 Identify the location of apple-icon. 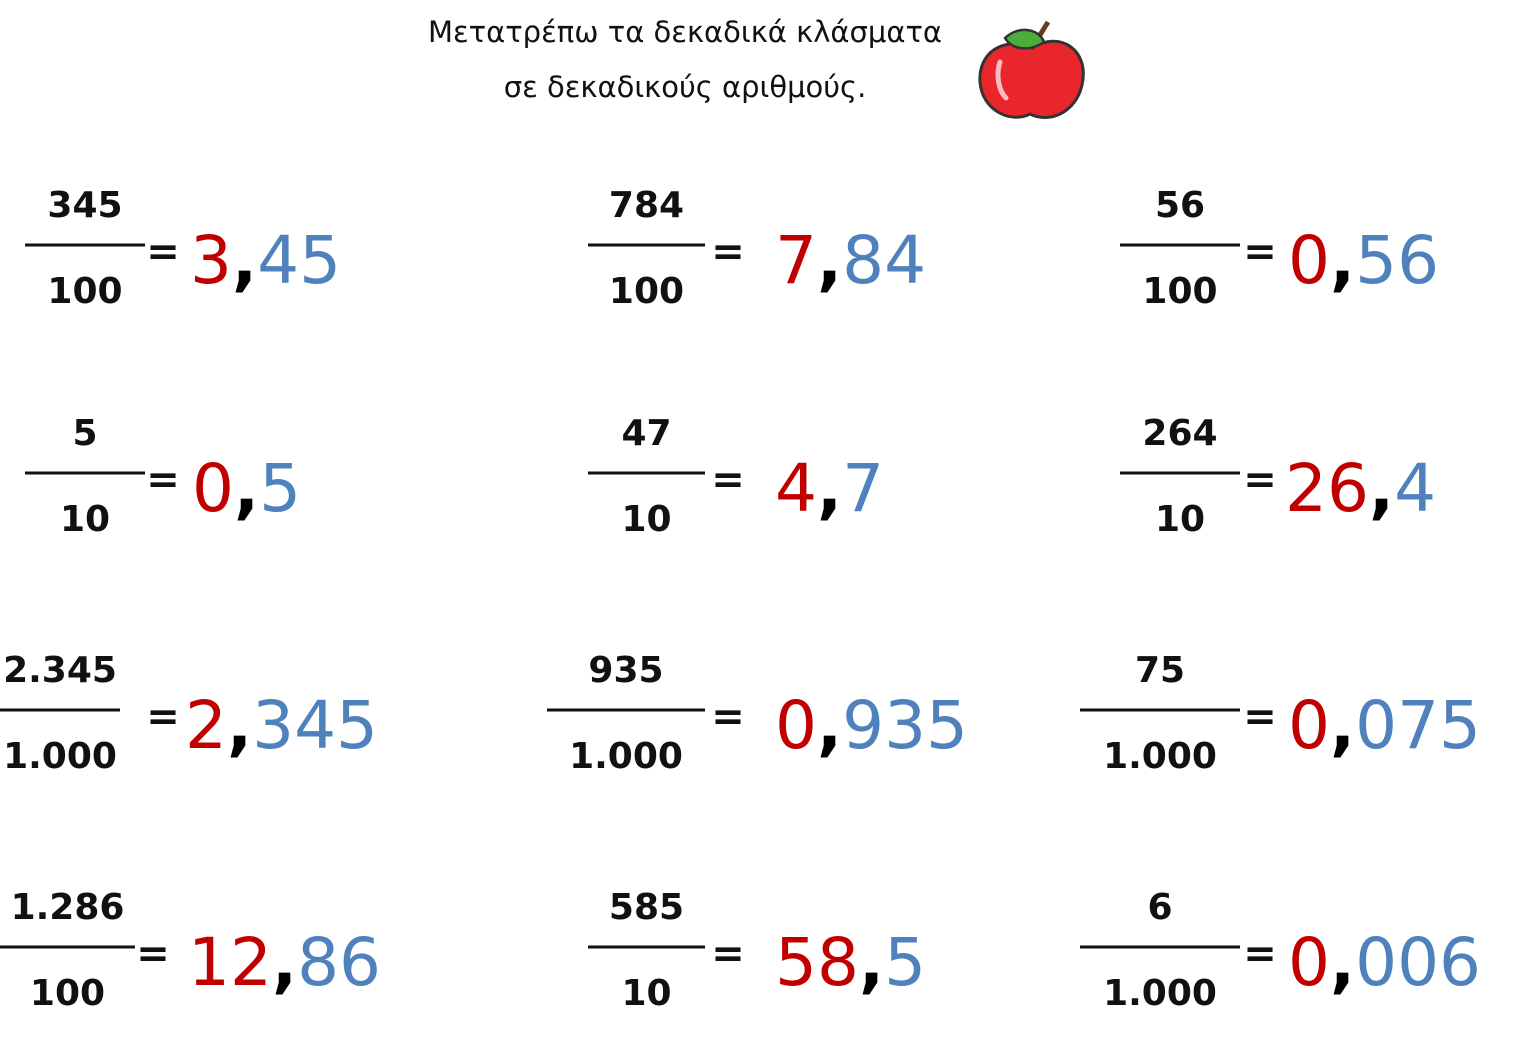
(1031, 69).